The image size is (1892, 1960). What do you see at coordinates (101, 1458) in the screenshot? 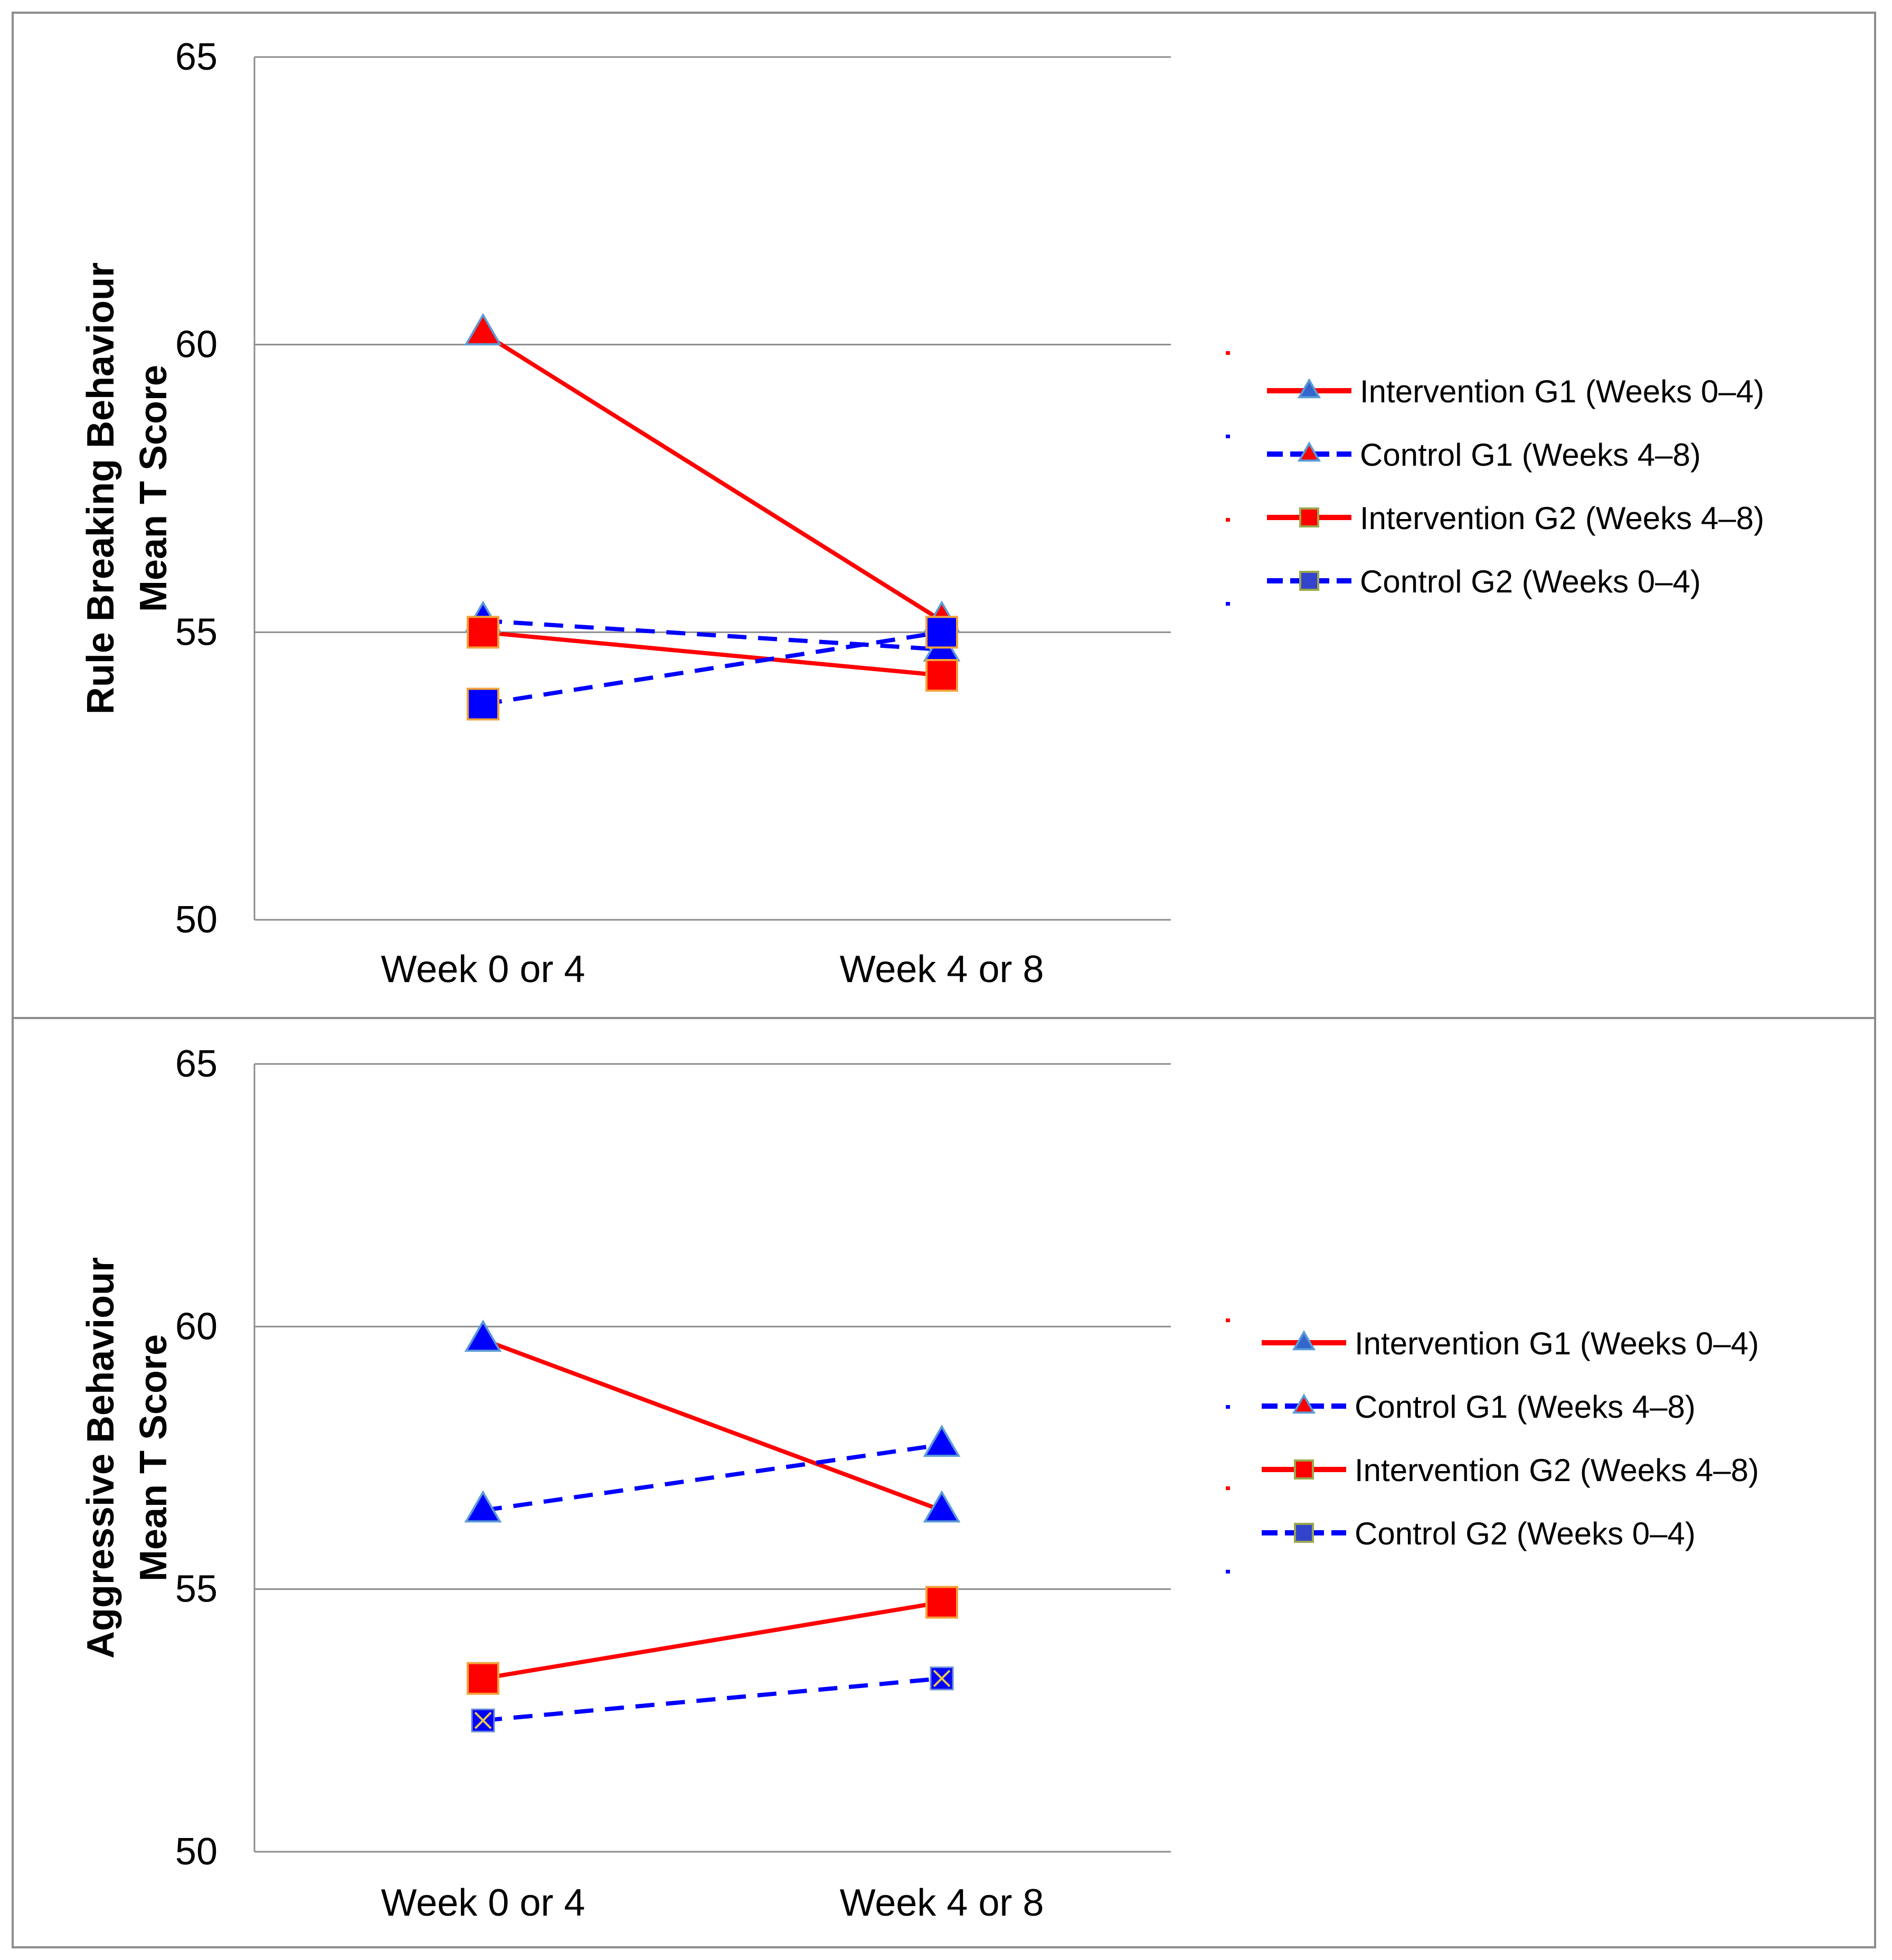
I see `y-axis-title-line-0: Aggressive Behaviour` at bounding box center [101, 1458].